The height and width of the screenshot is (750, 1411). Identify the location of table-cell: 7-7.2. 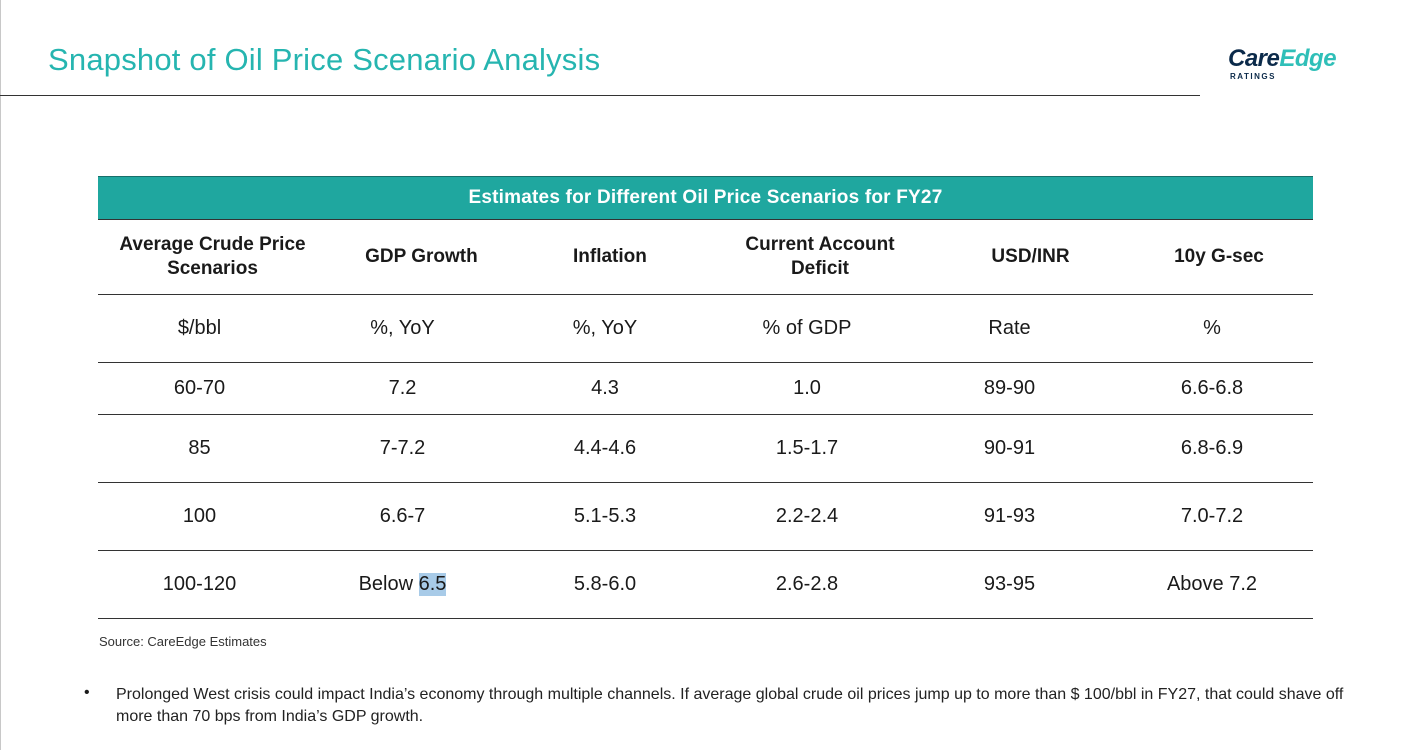
(402, 448).